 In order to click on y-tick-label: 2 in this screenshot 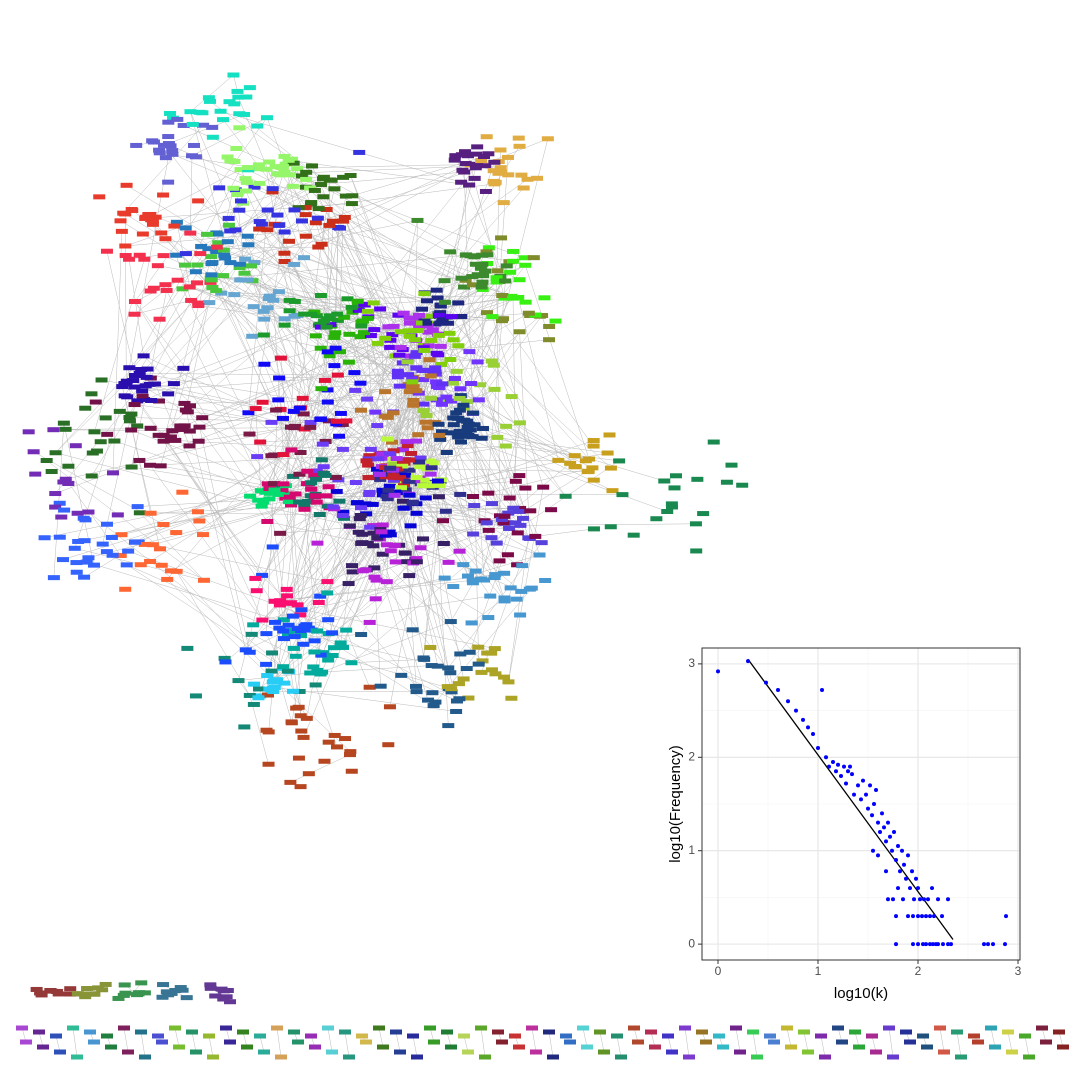, I will do `click(691, 756)`.